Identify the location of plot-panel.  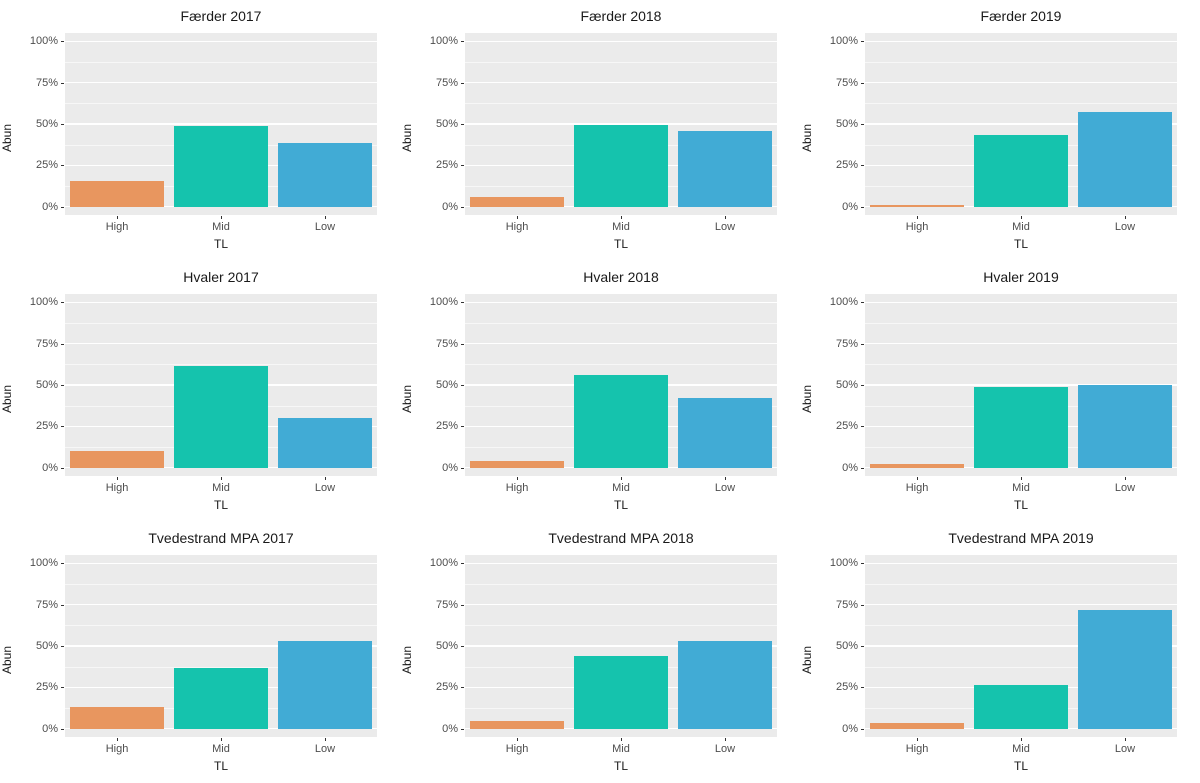
(621, 124).